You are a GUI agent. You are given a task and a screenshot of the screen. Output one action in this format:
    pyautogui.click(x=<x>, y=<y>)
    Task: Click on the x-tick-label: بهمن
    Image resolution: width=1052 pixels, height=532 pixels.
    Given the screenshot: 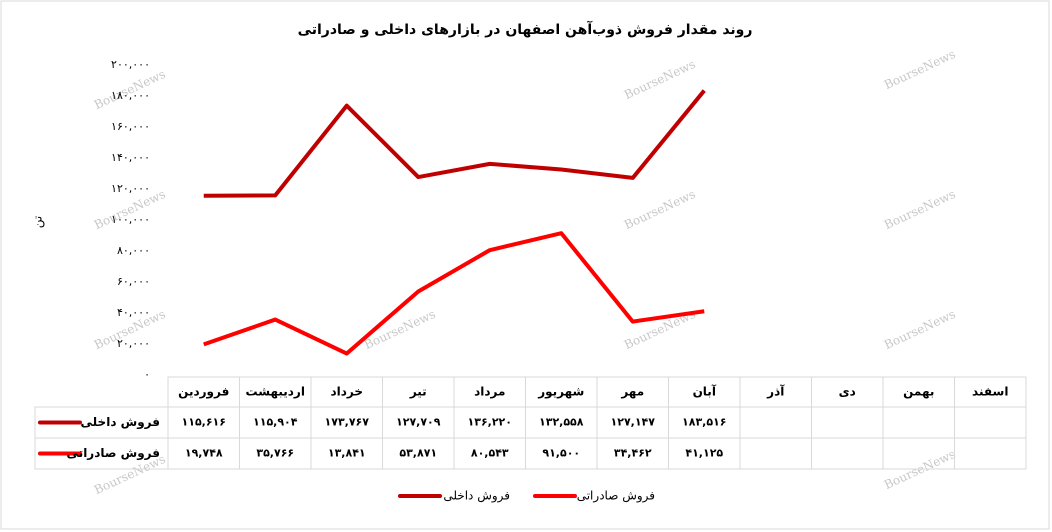 What is the action you would take?
    pyautogui.click(x=918, y=392)
    